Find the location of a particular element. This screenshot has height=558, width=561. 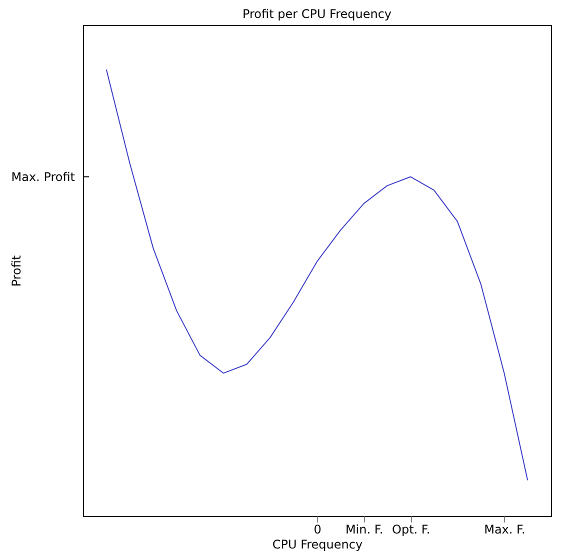

chart-title: Profit per CPU Frequency is located at coordinates (317, 14).